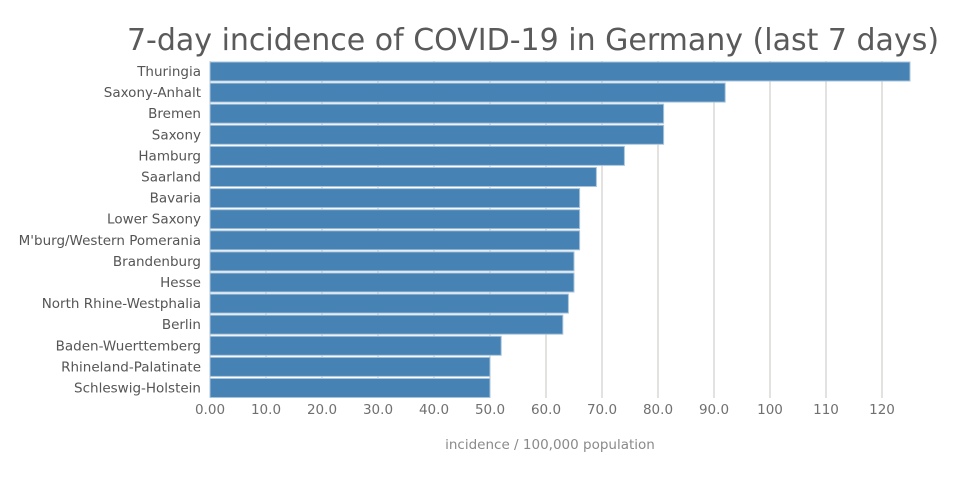 This screenshot has width=960, height=500. What do you see at coordinates (350, 388) in the screenshot?
I see `bar-schleswig-holstein` at bounding box center [350, 388].